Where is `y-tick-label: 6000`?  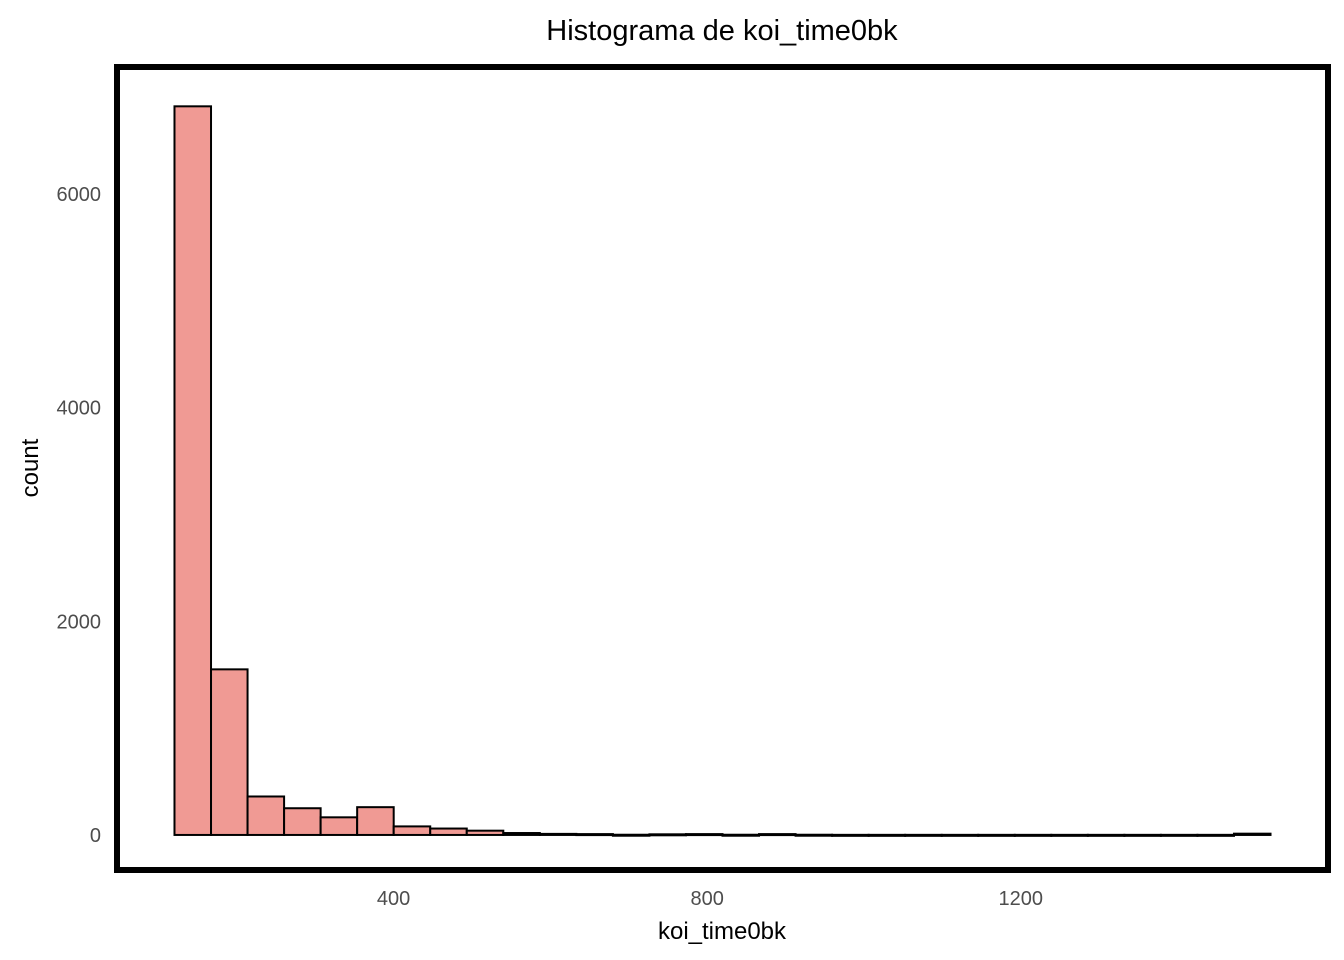
y-tick-label: 6000 is located at coordinates (79, 195).